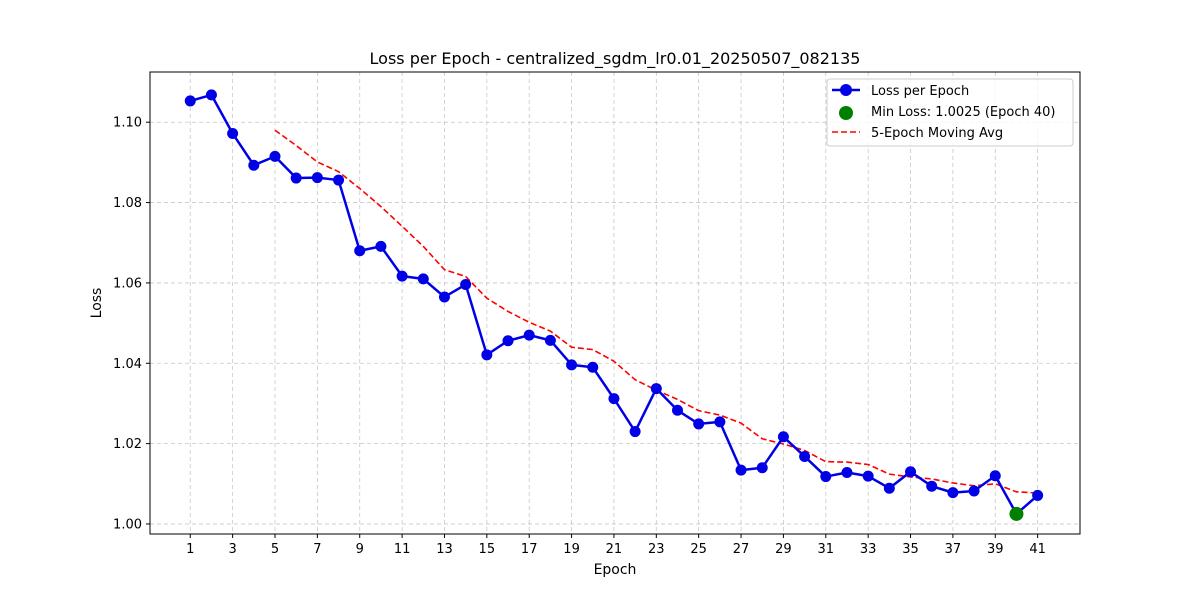 The width and height of the screenshot is (1200, 600). Describe the element at coordinates (656, 549) in the screenshot. I see `x-tick-label-11: 23` at that location.